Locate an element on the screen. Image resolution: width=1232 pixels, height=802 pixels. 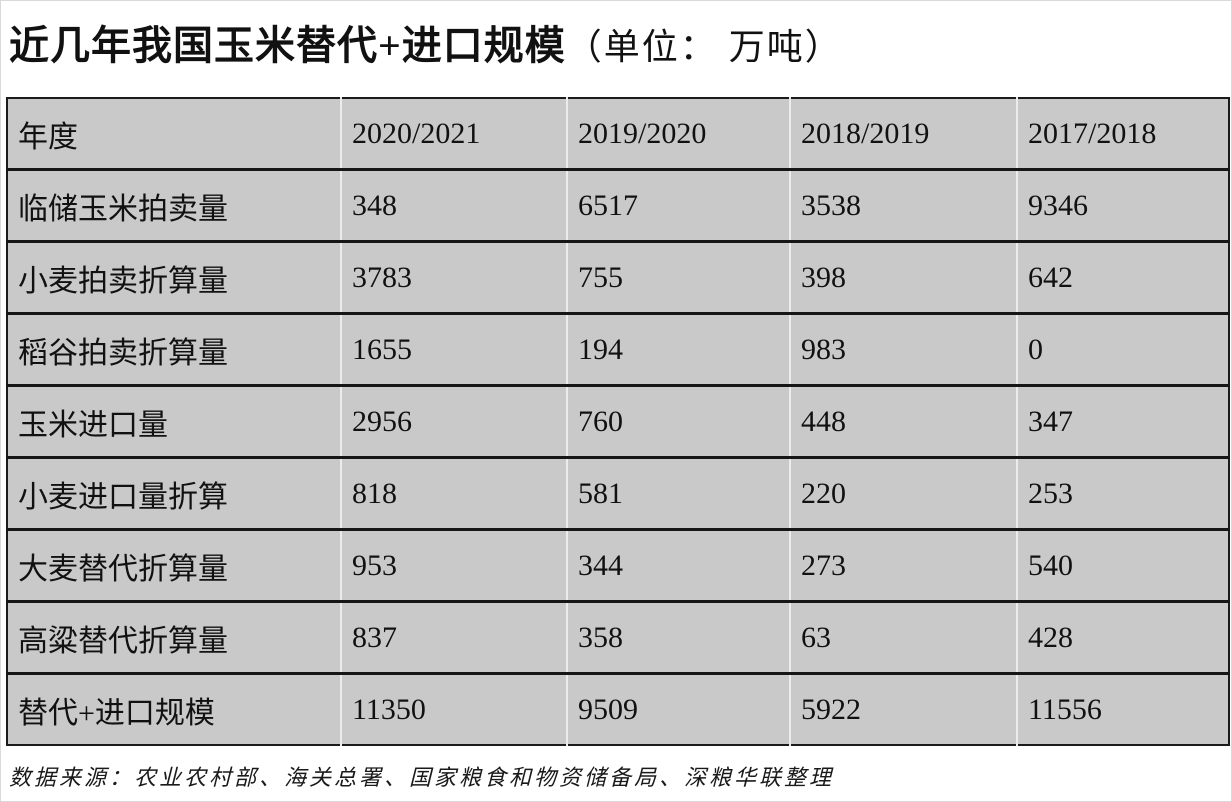
header-cell-year: 年度 is located at coordinates (174, 134).